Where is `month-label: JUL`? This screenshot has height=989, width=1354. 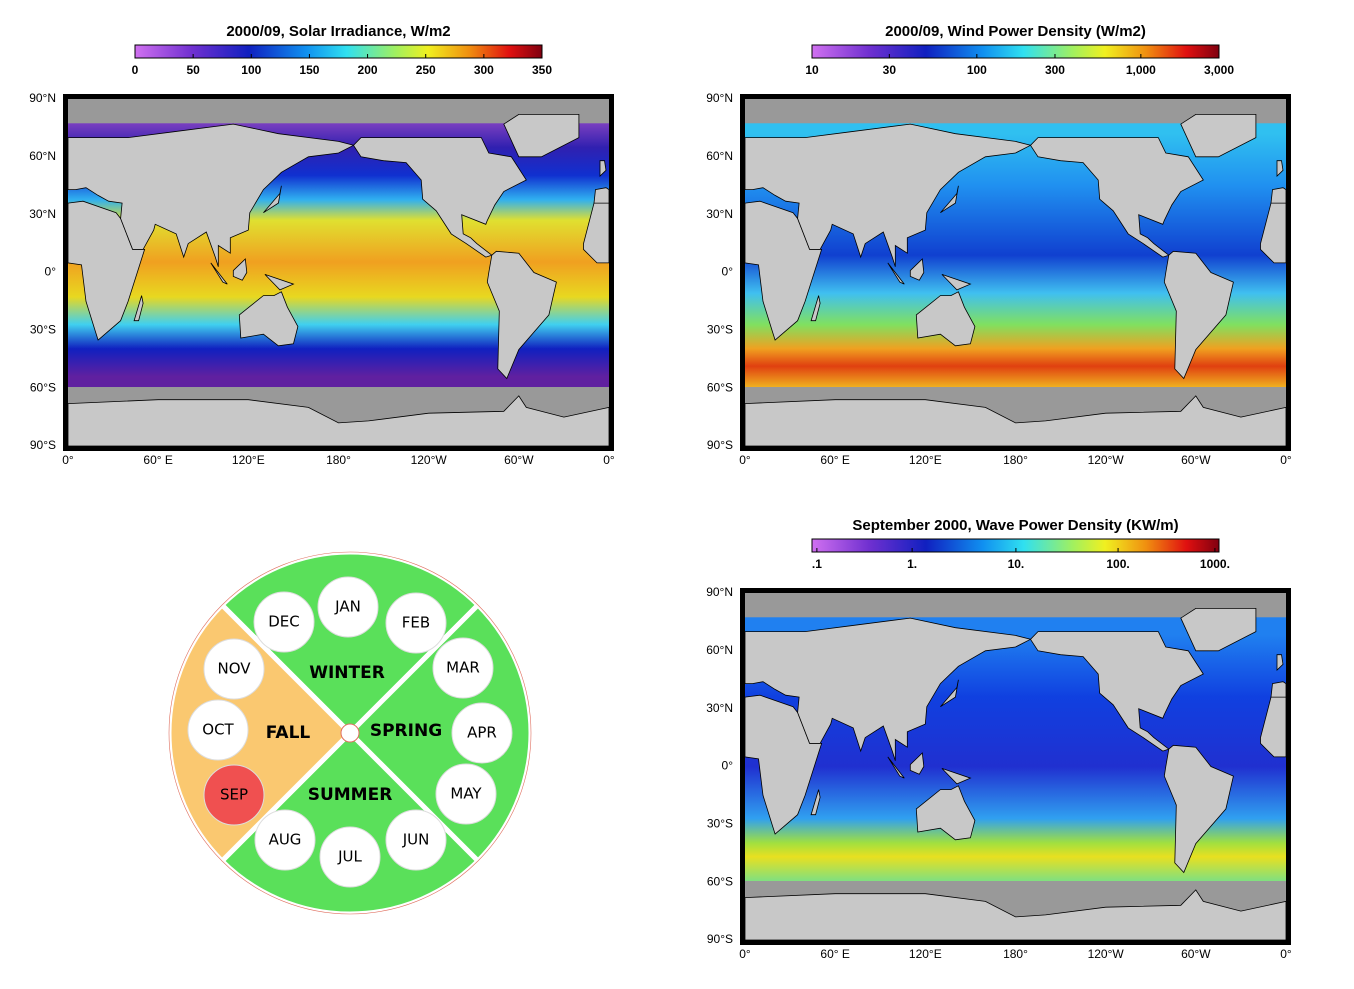
month-label: JUL is located at coordinates (349, 857).